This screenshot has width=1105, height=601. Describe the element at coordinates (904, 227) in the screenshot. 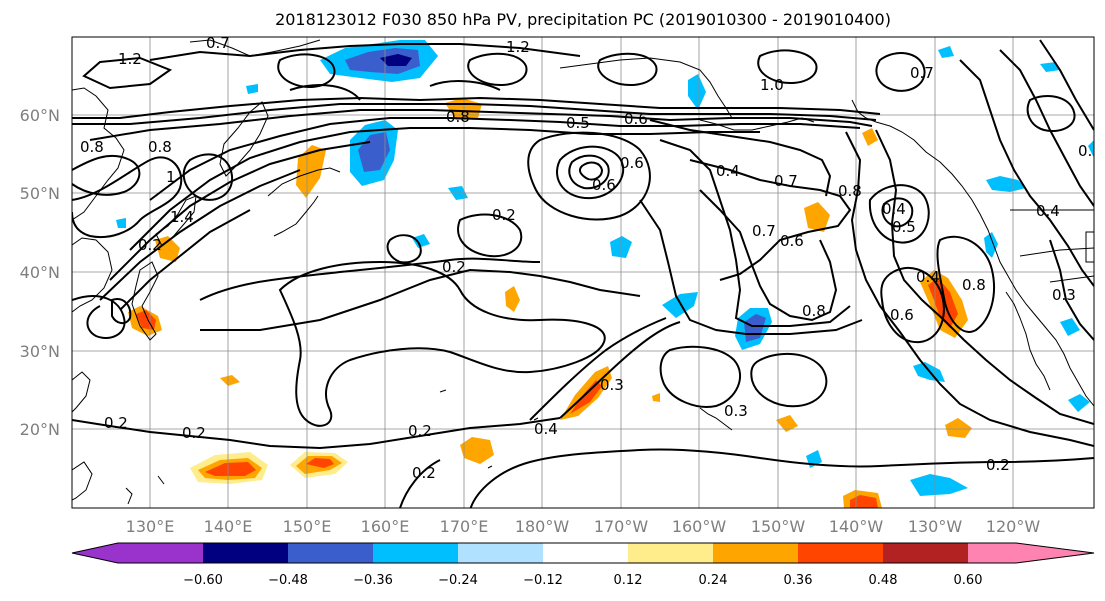

I see `contour-label: 0.5` at that location.